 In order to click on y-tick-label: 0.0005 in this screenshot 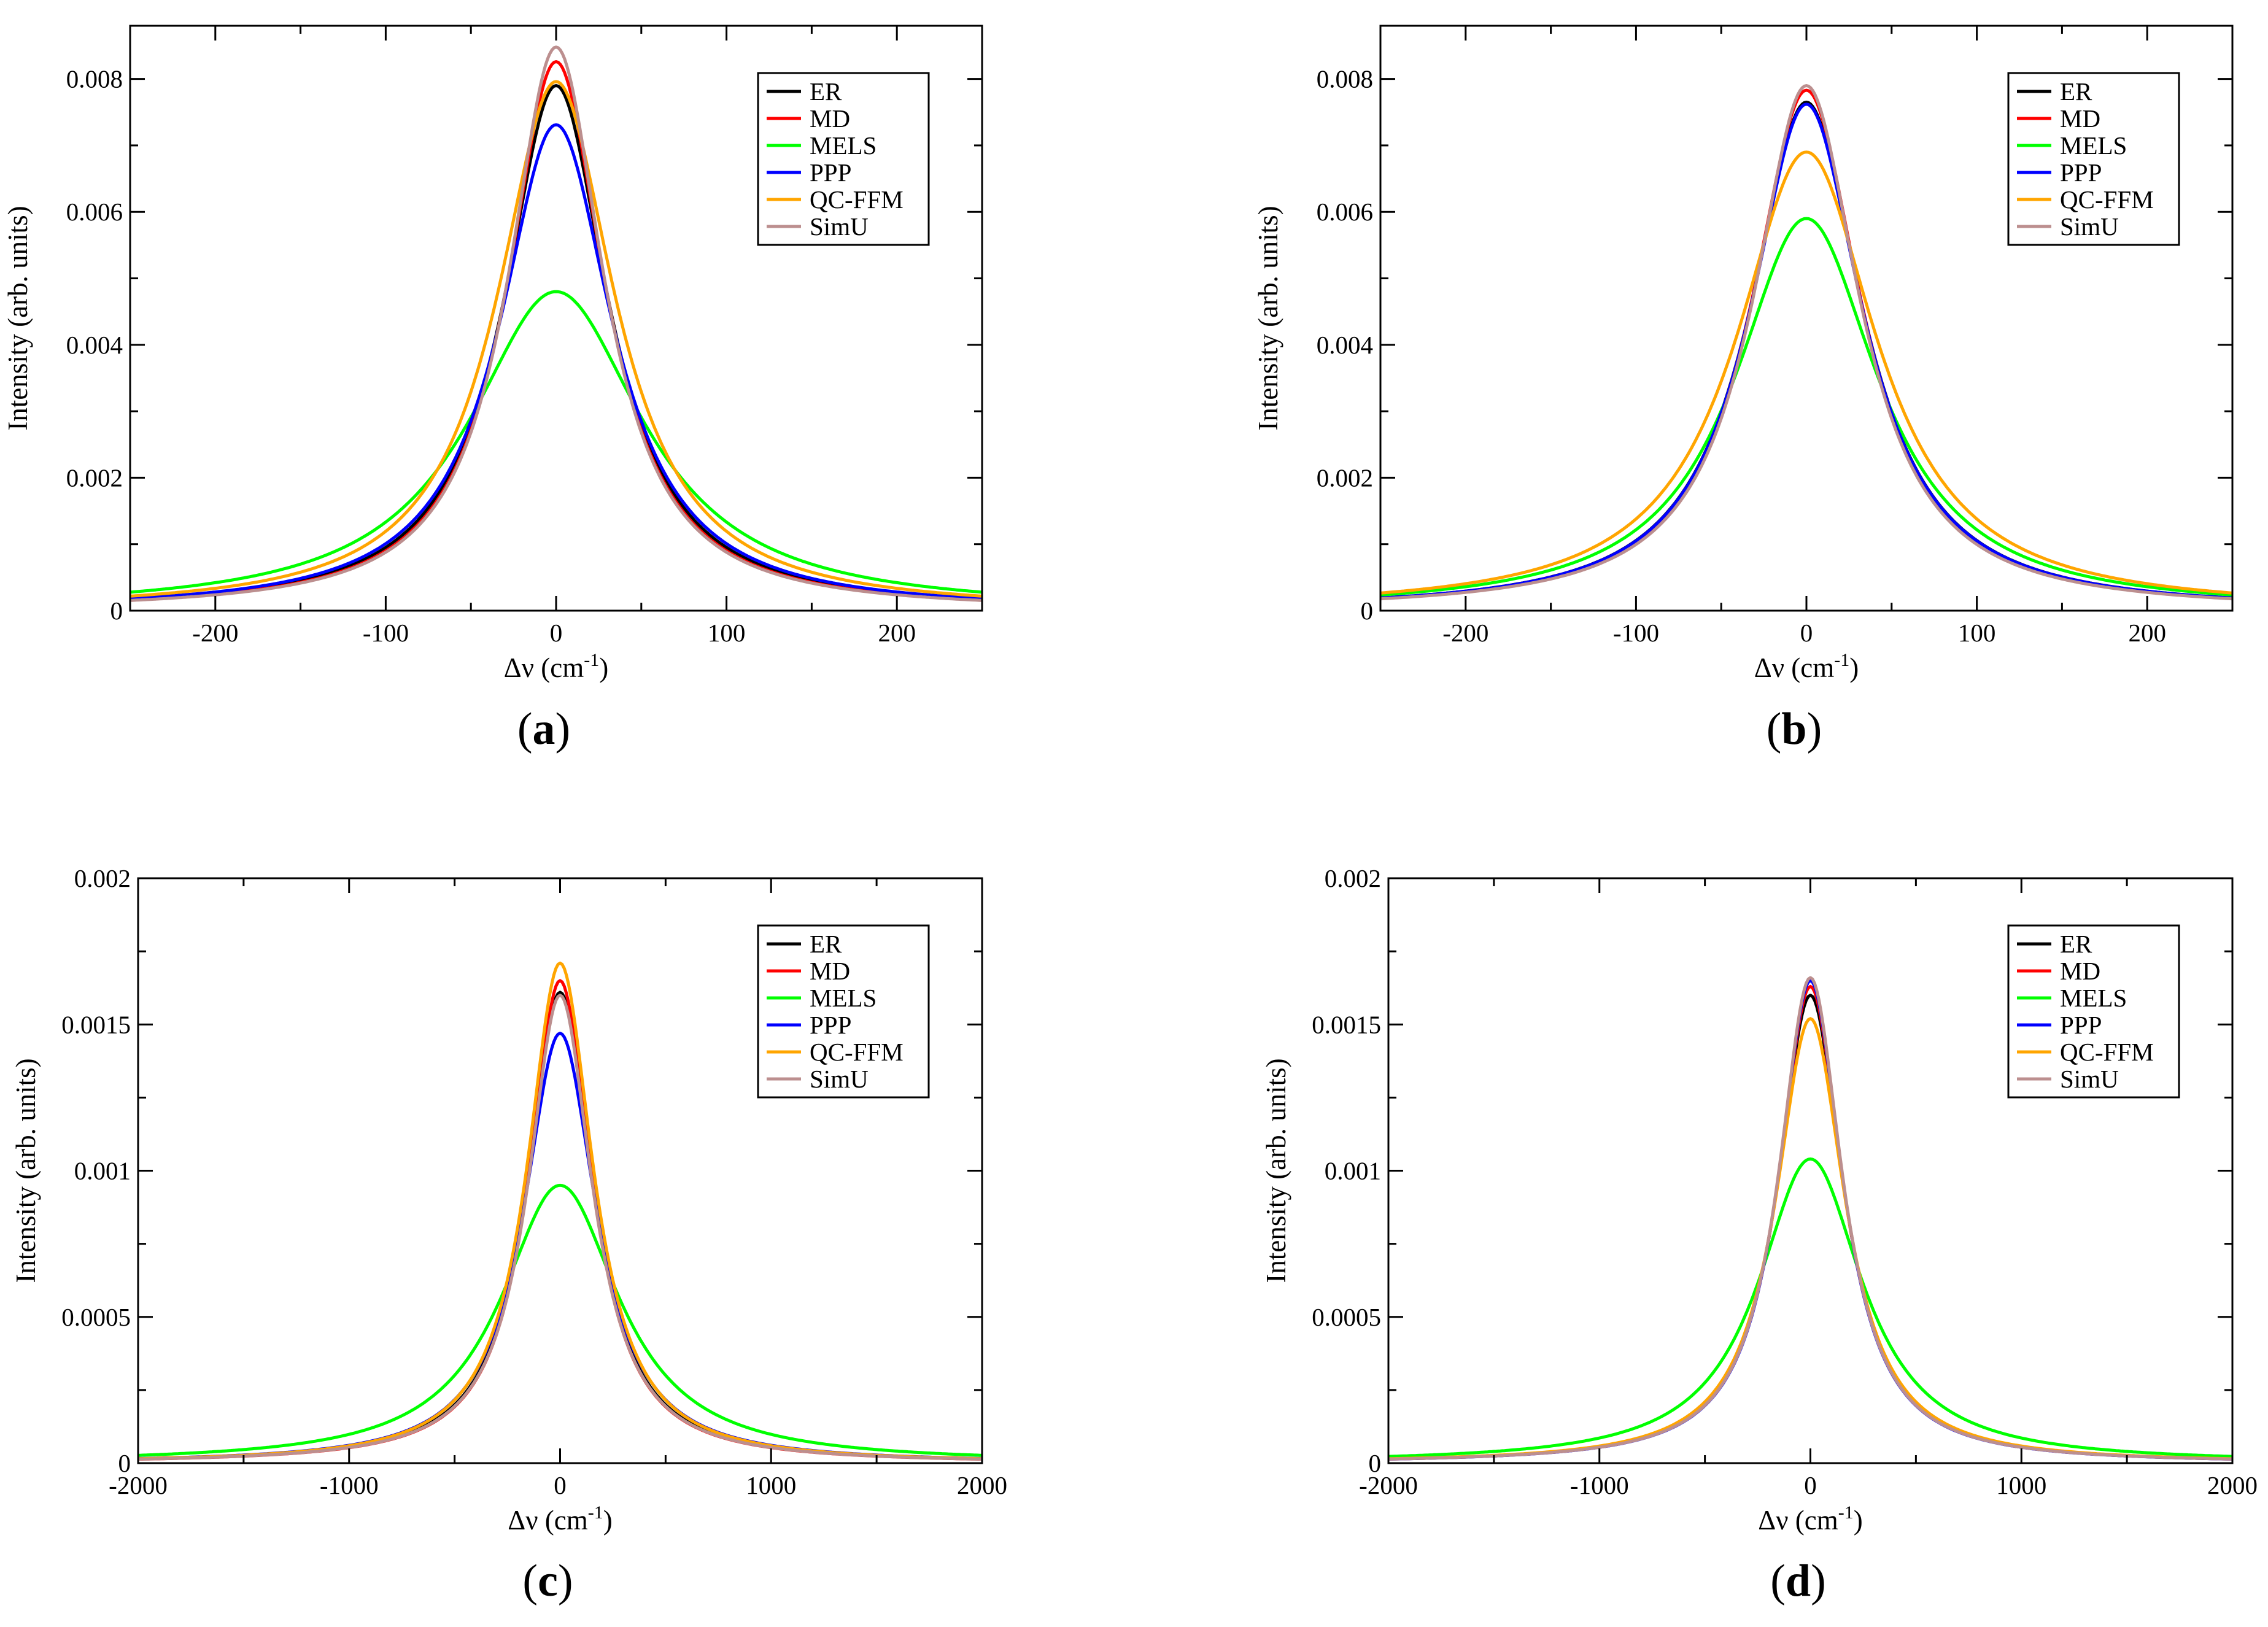, I will do `click(1346, 1317)`.